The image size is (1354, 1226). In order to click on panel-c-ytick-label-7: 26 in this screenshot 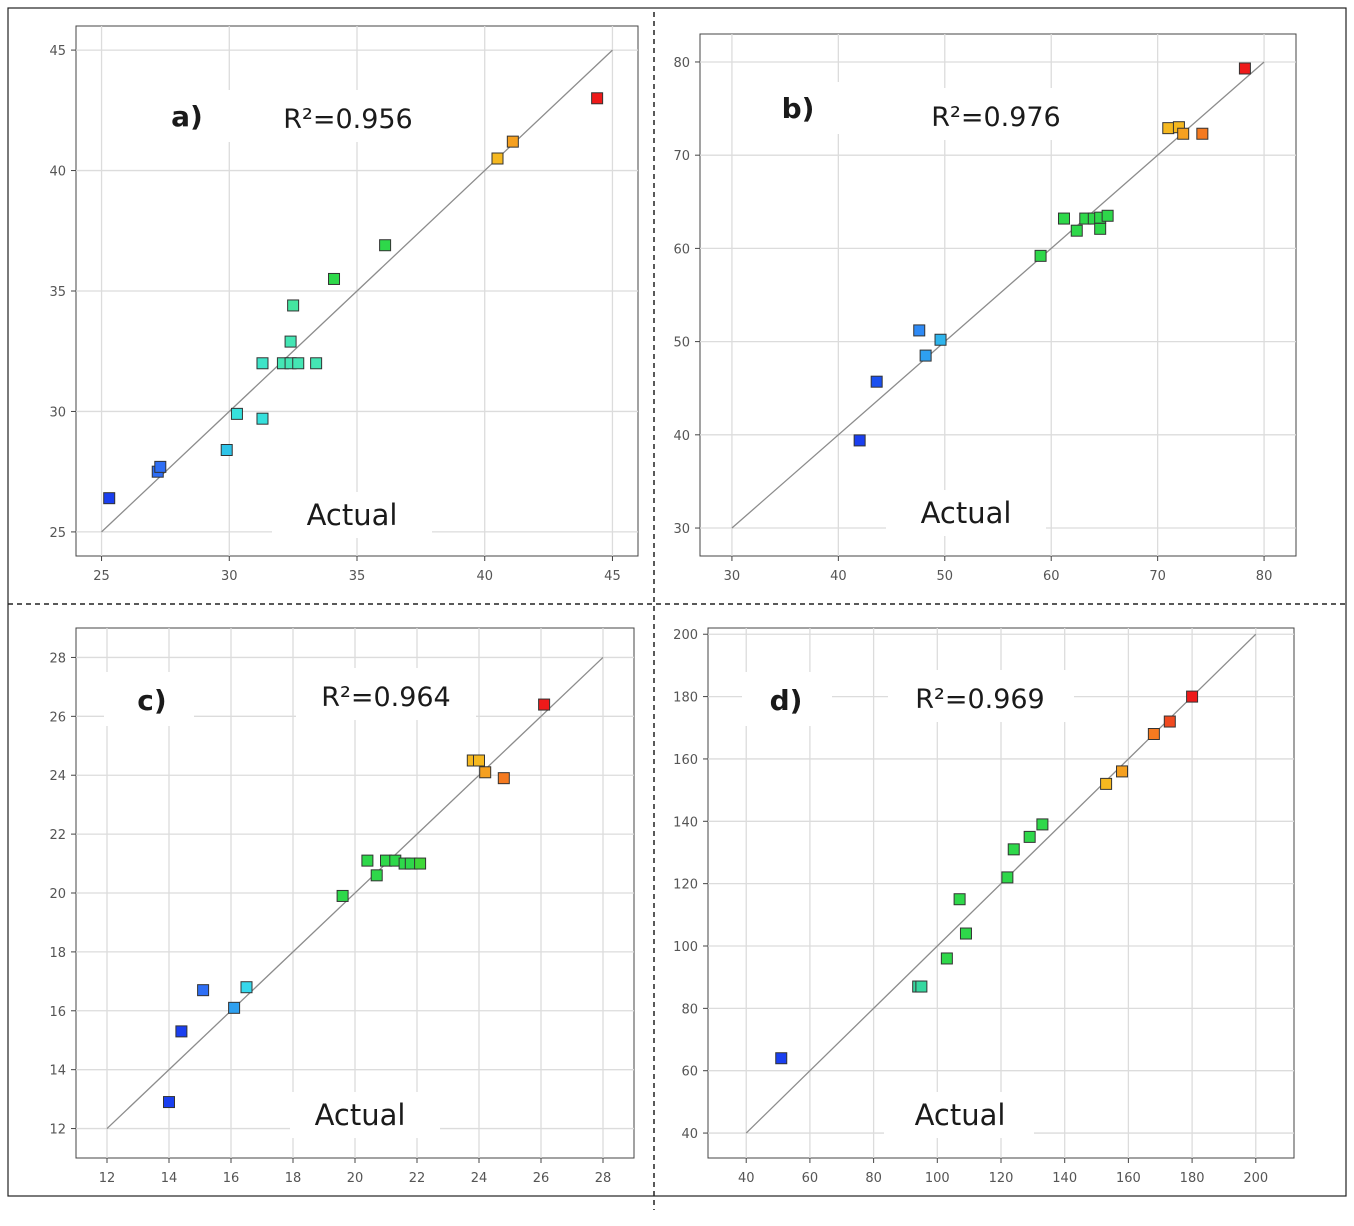, I will do `click(57, 717)`.